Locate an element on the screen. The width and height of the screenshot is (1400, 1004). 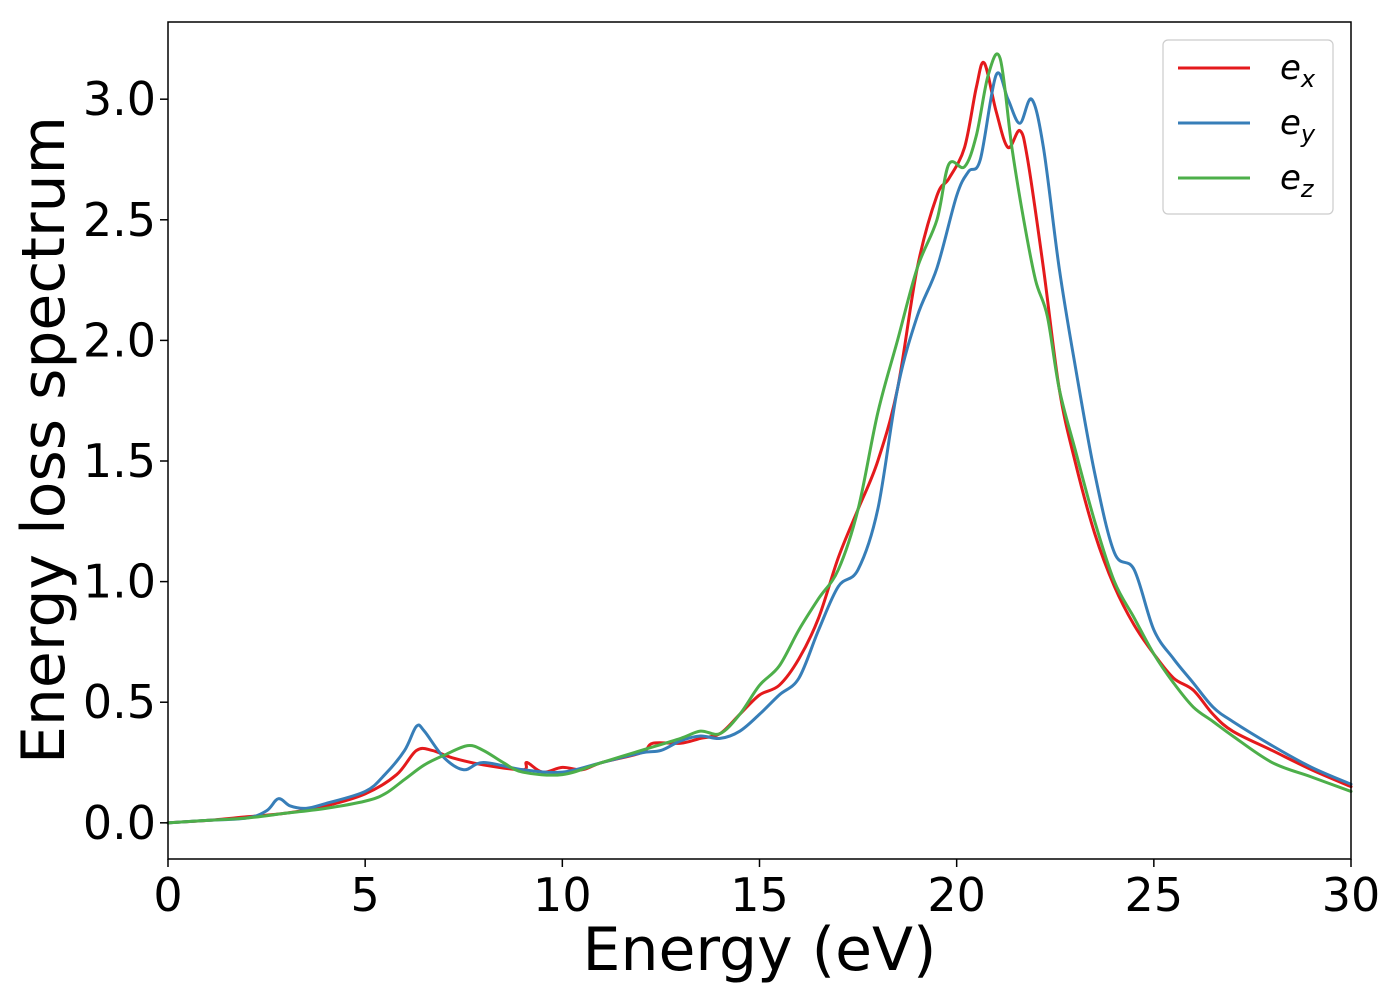
x-tick-label: 25 is located at coordinates (1154, 895).